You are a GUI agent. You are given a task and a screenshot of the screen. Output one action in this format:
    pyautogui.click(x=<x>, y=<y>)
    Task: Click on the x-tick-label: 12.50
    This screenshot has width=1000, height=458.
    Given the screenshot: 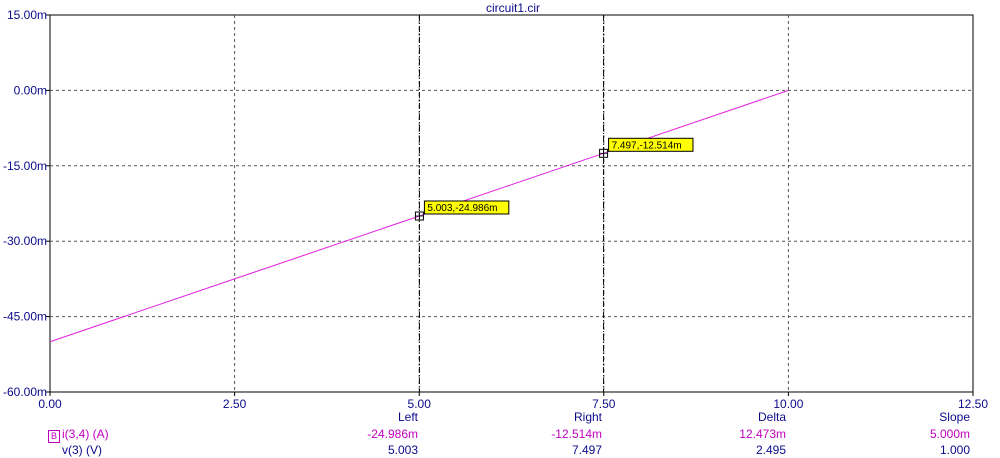 What is the action you would take?
    pyautogui.click(x=973, y=403)
    